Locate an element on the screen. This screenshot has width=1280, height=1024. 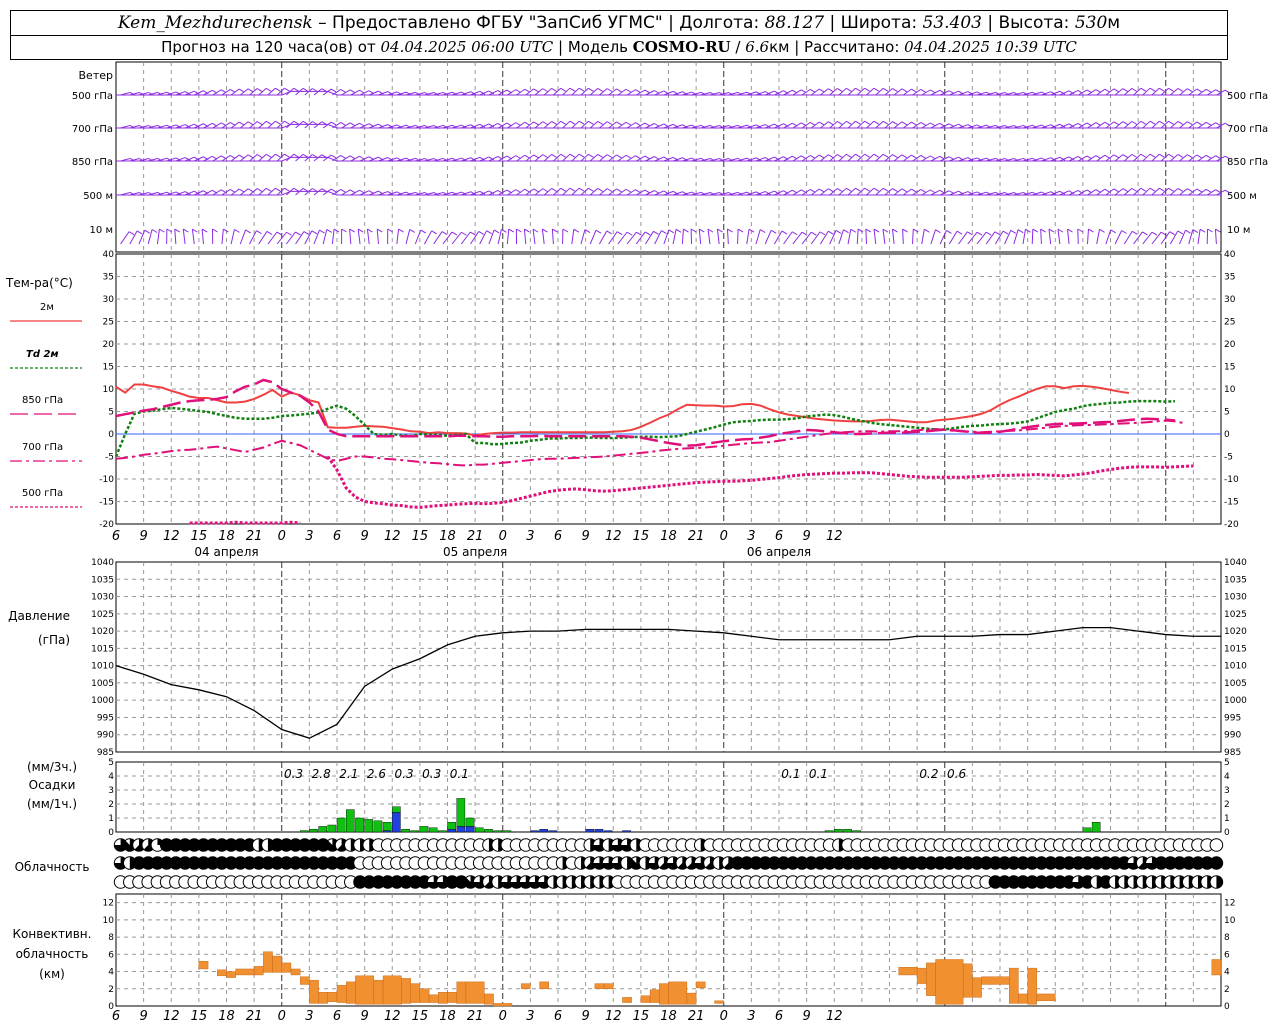
precip-bar-snow is located at coordinates (451, 831).